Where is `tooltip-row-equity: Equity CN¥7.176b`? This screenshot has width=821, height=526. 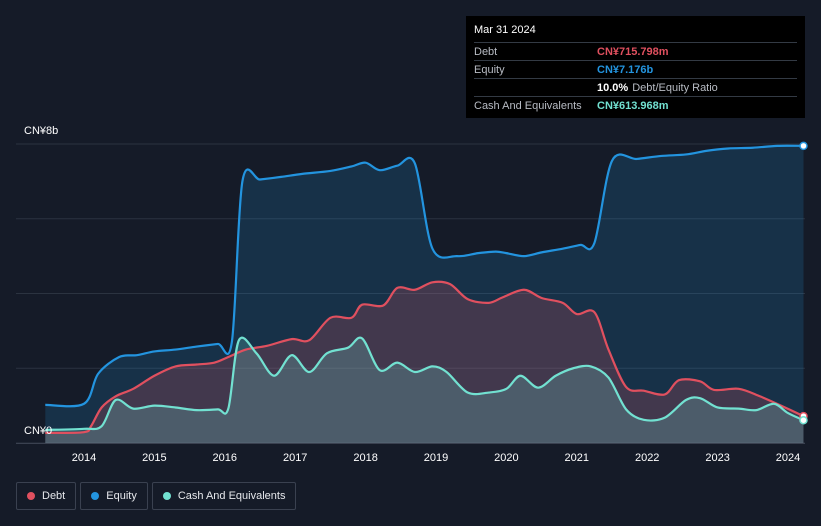 tooltip-row-equity: Equity CN¥7.176b is located at coordinates (635, 69).